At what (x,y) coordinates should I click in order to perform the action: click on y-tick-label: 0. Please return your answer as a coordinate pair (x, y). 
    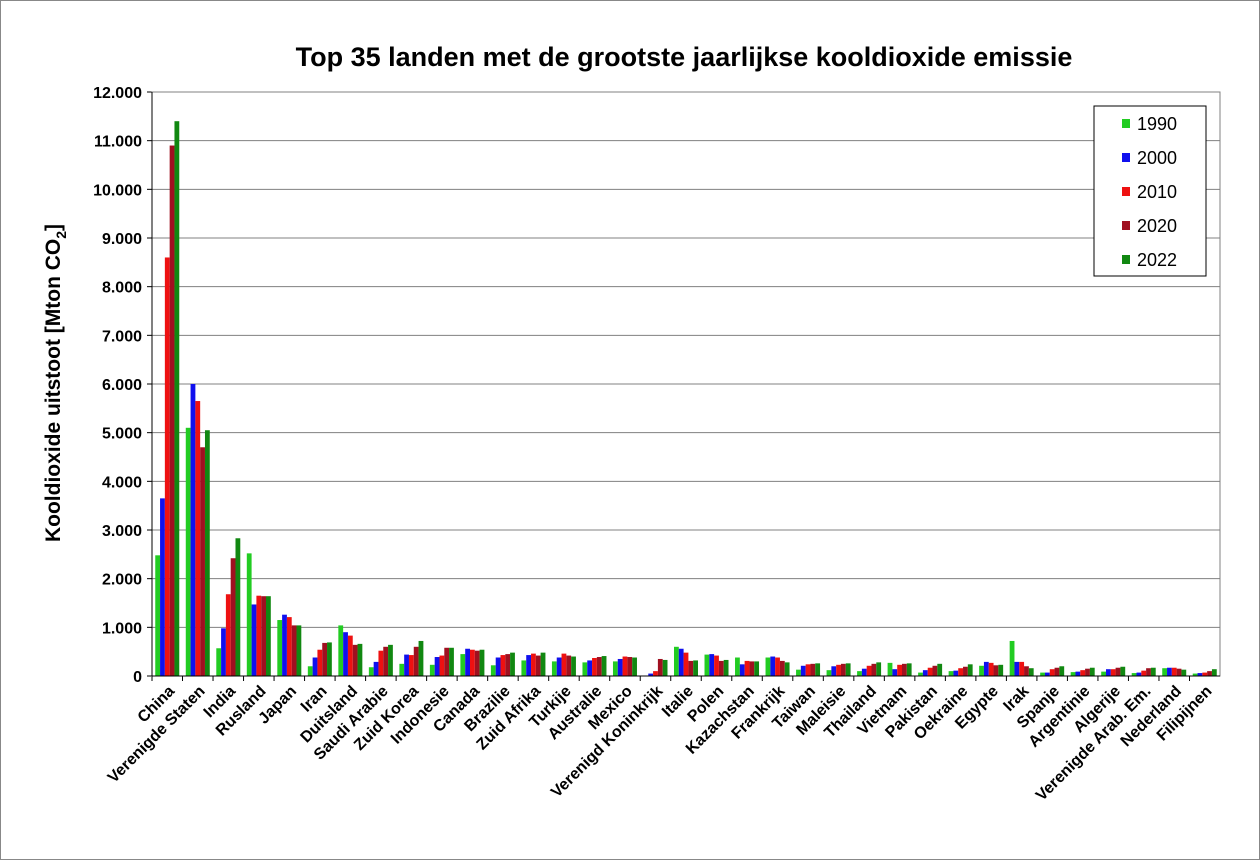
    Looking at the image, I should click on (137, 677).